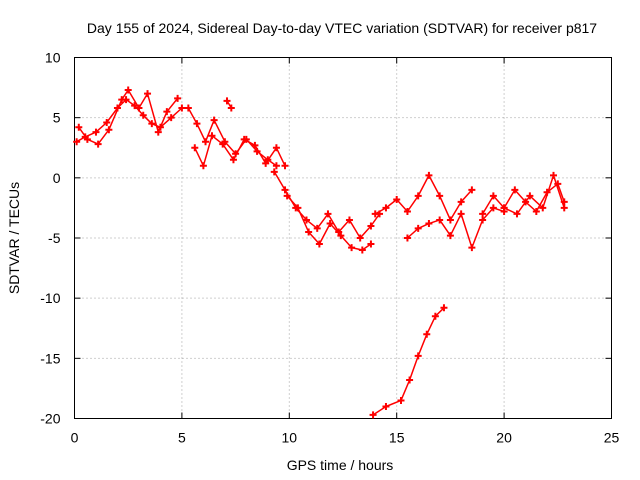 The height and width of the screenshot is (480, 640). Describe the element at coordinates (504, 438) in the screenshot. I see `x-tick-label: 20` at that location.